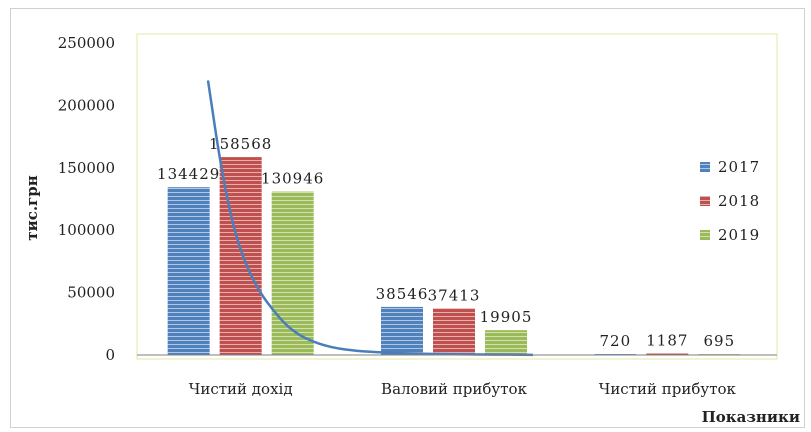 The image size is (811, 432). I want to click on data-label: 695, so click(720, 341).